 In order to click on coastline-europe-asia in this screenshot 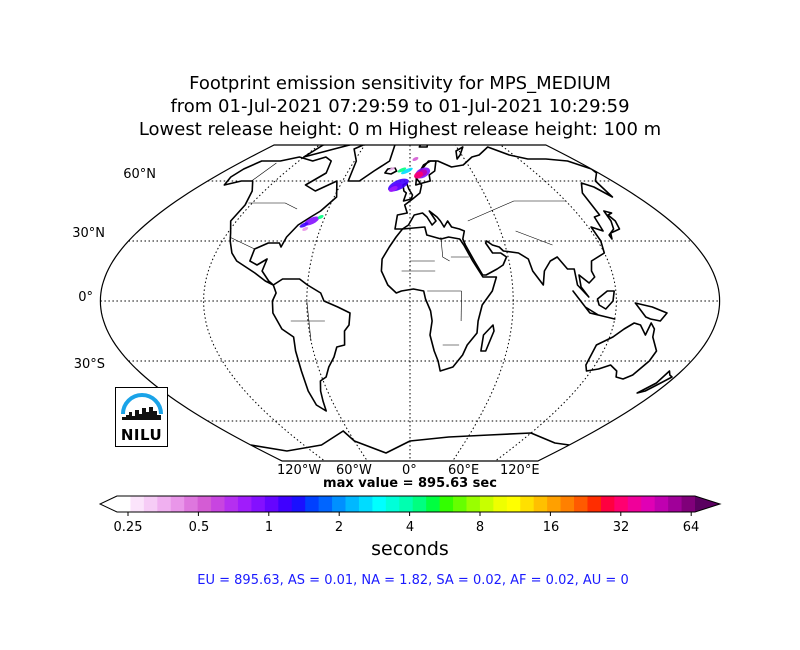, I will do `click(504, 222)`.